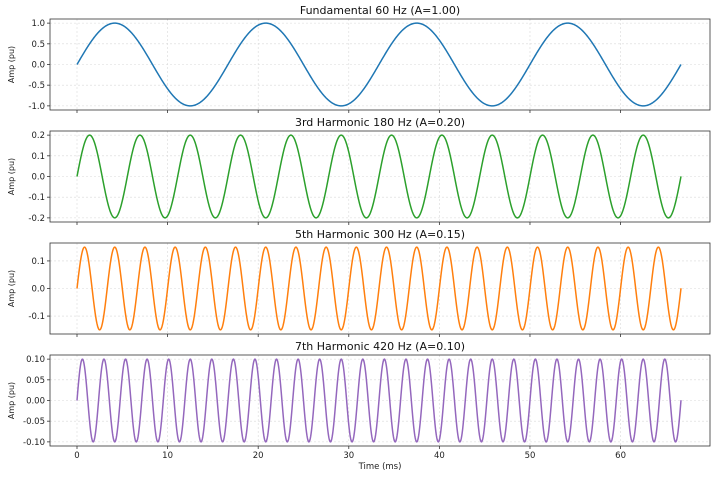 This screenshot has width=720, height=478. I want to click on y-tick-label: -0.10, so click(34, 443).